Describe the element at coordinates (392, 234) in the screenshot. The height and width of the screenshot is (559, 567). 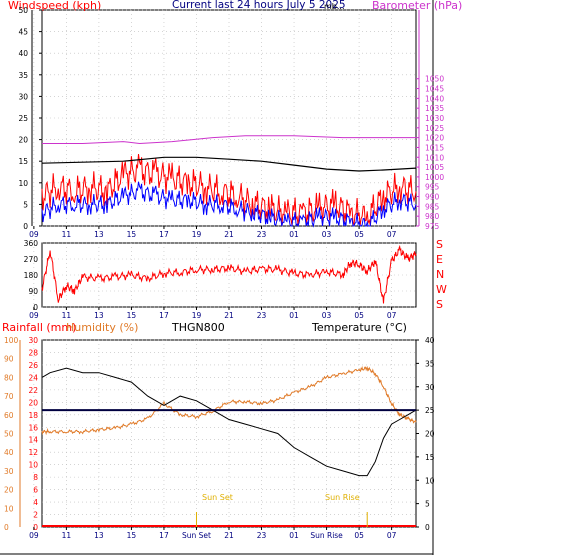
I see `wind-x-tick-label: 07` at that location.